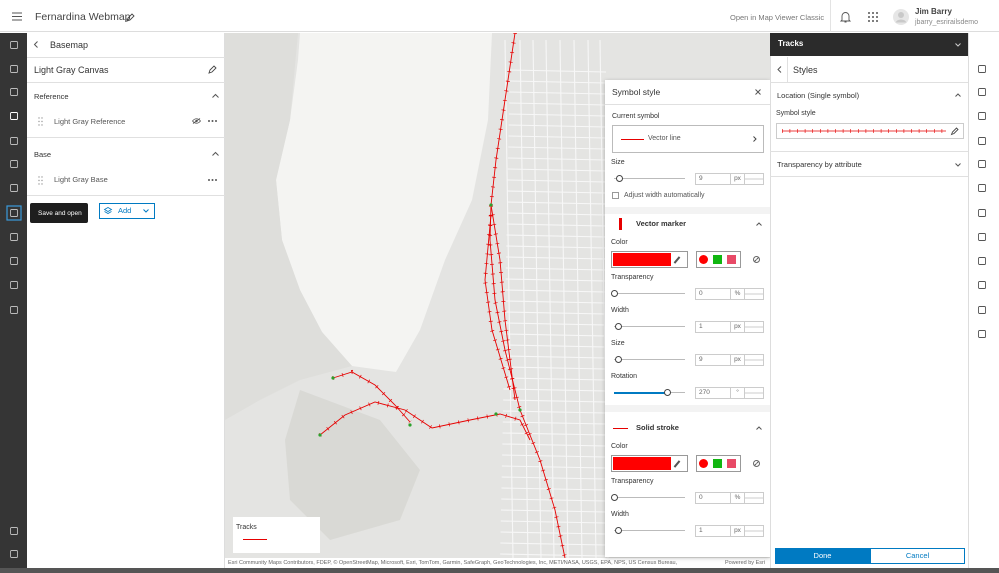  I want to click on visibility-icon, so click(196, 121).